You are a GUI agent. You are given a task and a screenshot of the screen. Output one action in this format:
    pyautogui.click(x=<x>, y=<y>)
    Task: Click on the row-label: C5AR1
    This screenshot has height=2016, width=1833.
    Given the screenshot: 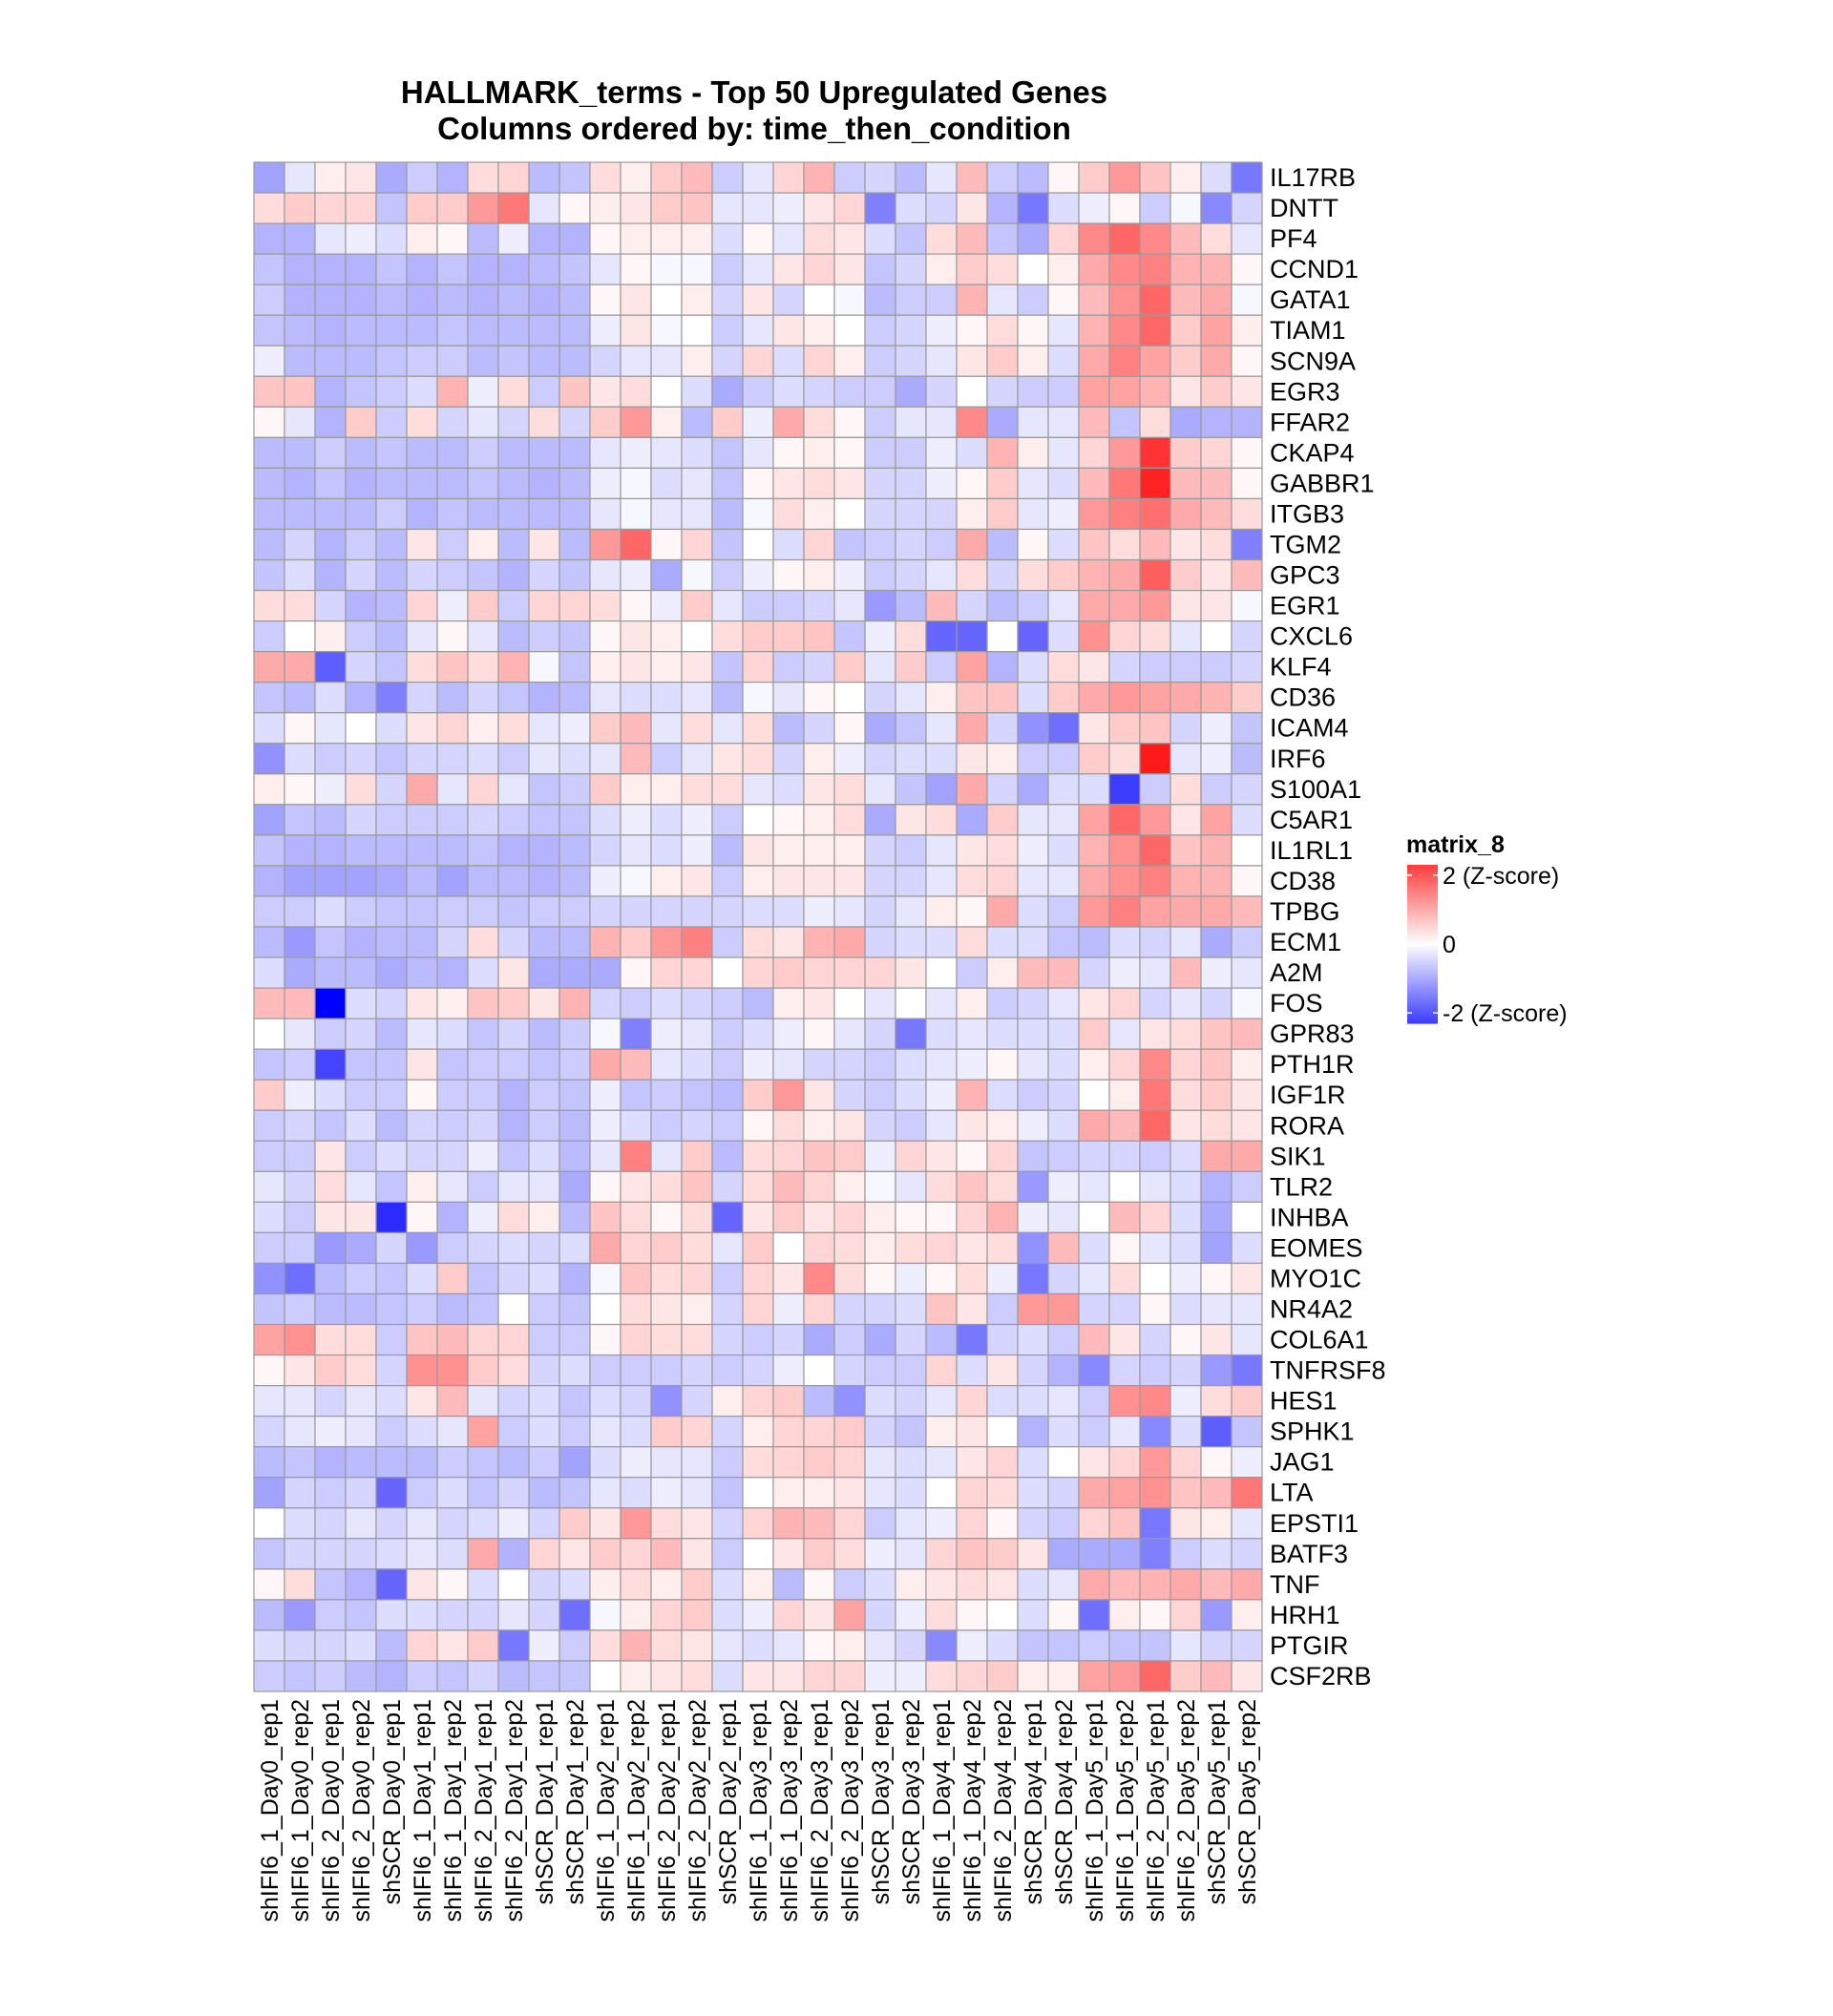 What is the action you would take?
    pyautogui.click(x=1312, y=820)
    